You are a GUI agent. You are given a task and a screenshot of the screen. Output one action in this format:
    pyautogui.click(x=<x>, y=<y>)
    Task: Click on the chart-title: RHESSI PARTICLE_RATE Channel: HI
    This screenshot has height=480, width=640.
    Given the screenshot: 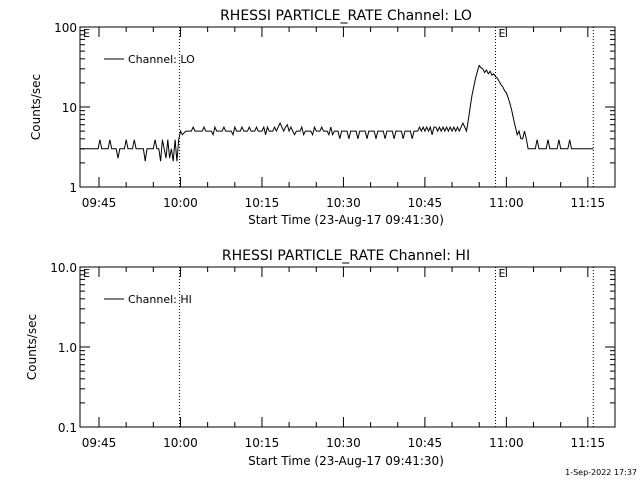 What is the action you would take?
    pyautogui.click(x=346, y=256)
    